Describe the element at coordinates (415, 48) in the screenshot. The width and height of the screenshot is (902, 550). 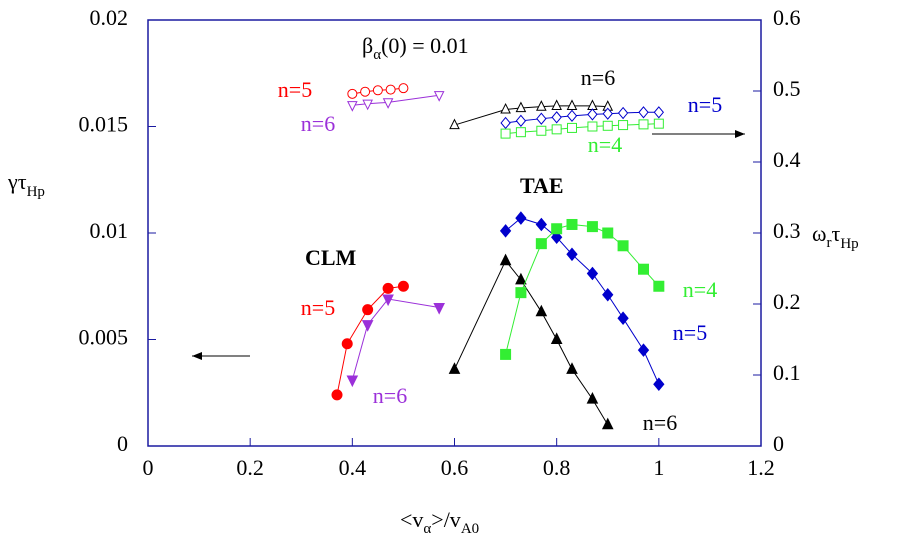
I see `chart-title: βα(0) = 0.01` at that location.